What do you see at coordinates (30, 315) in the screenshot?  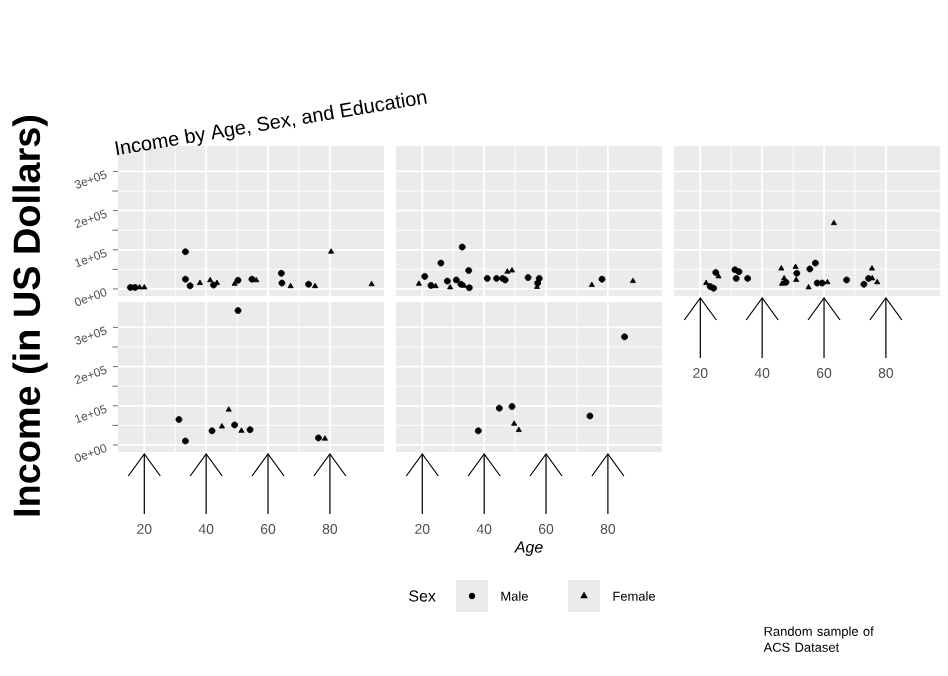 I see `y-axis-title: Income (in US Dollars)` at bounding box center [30, 315].